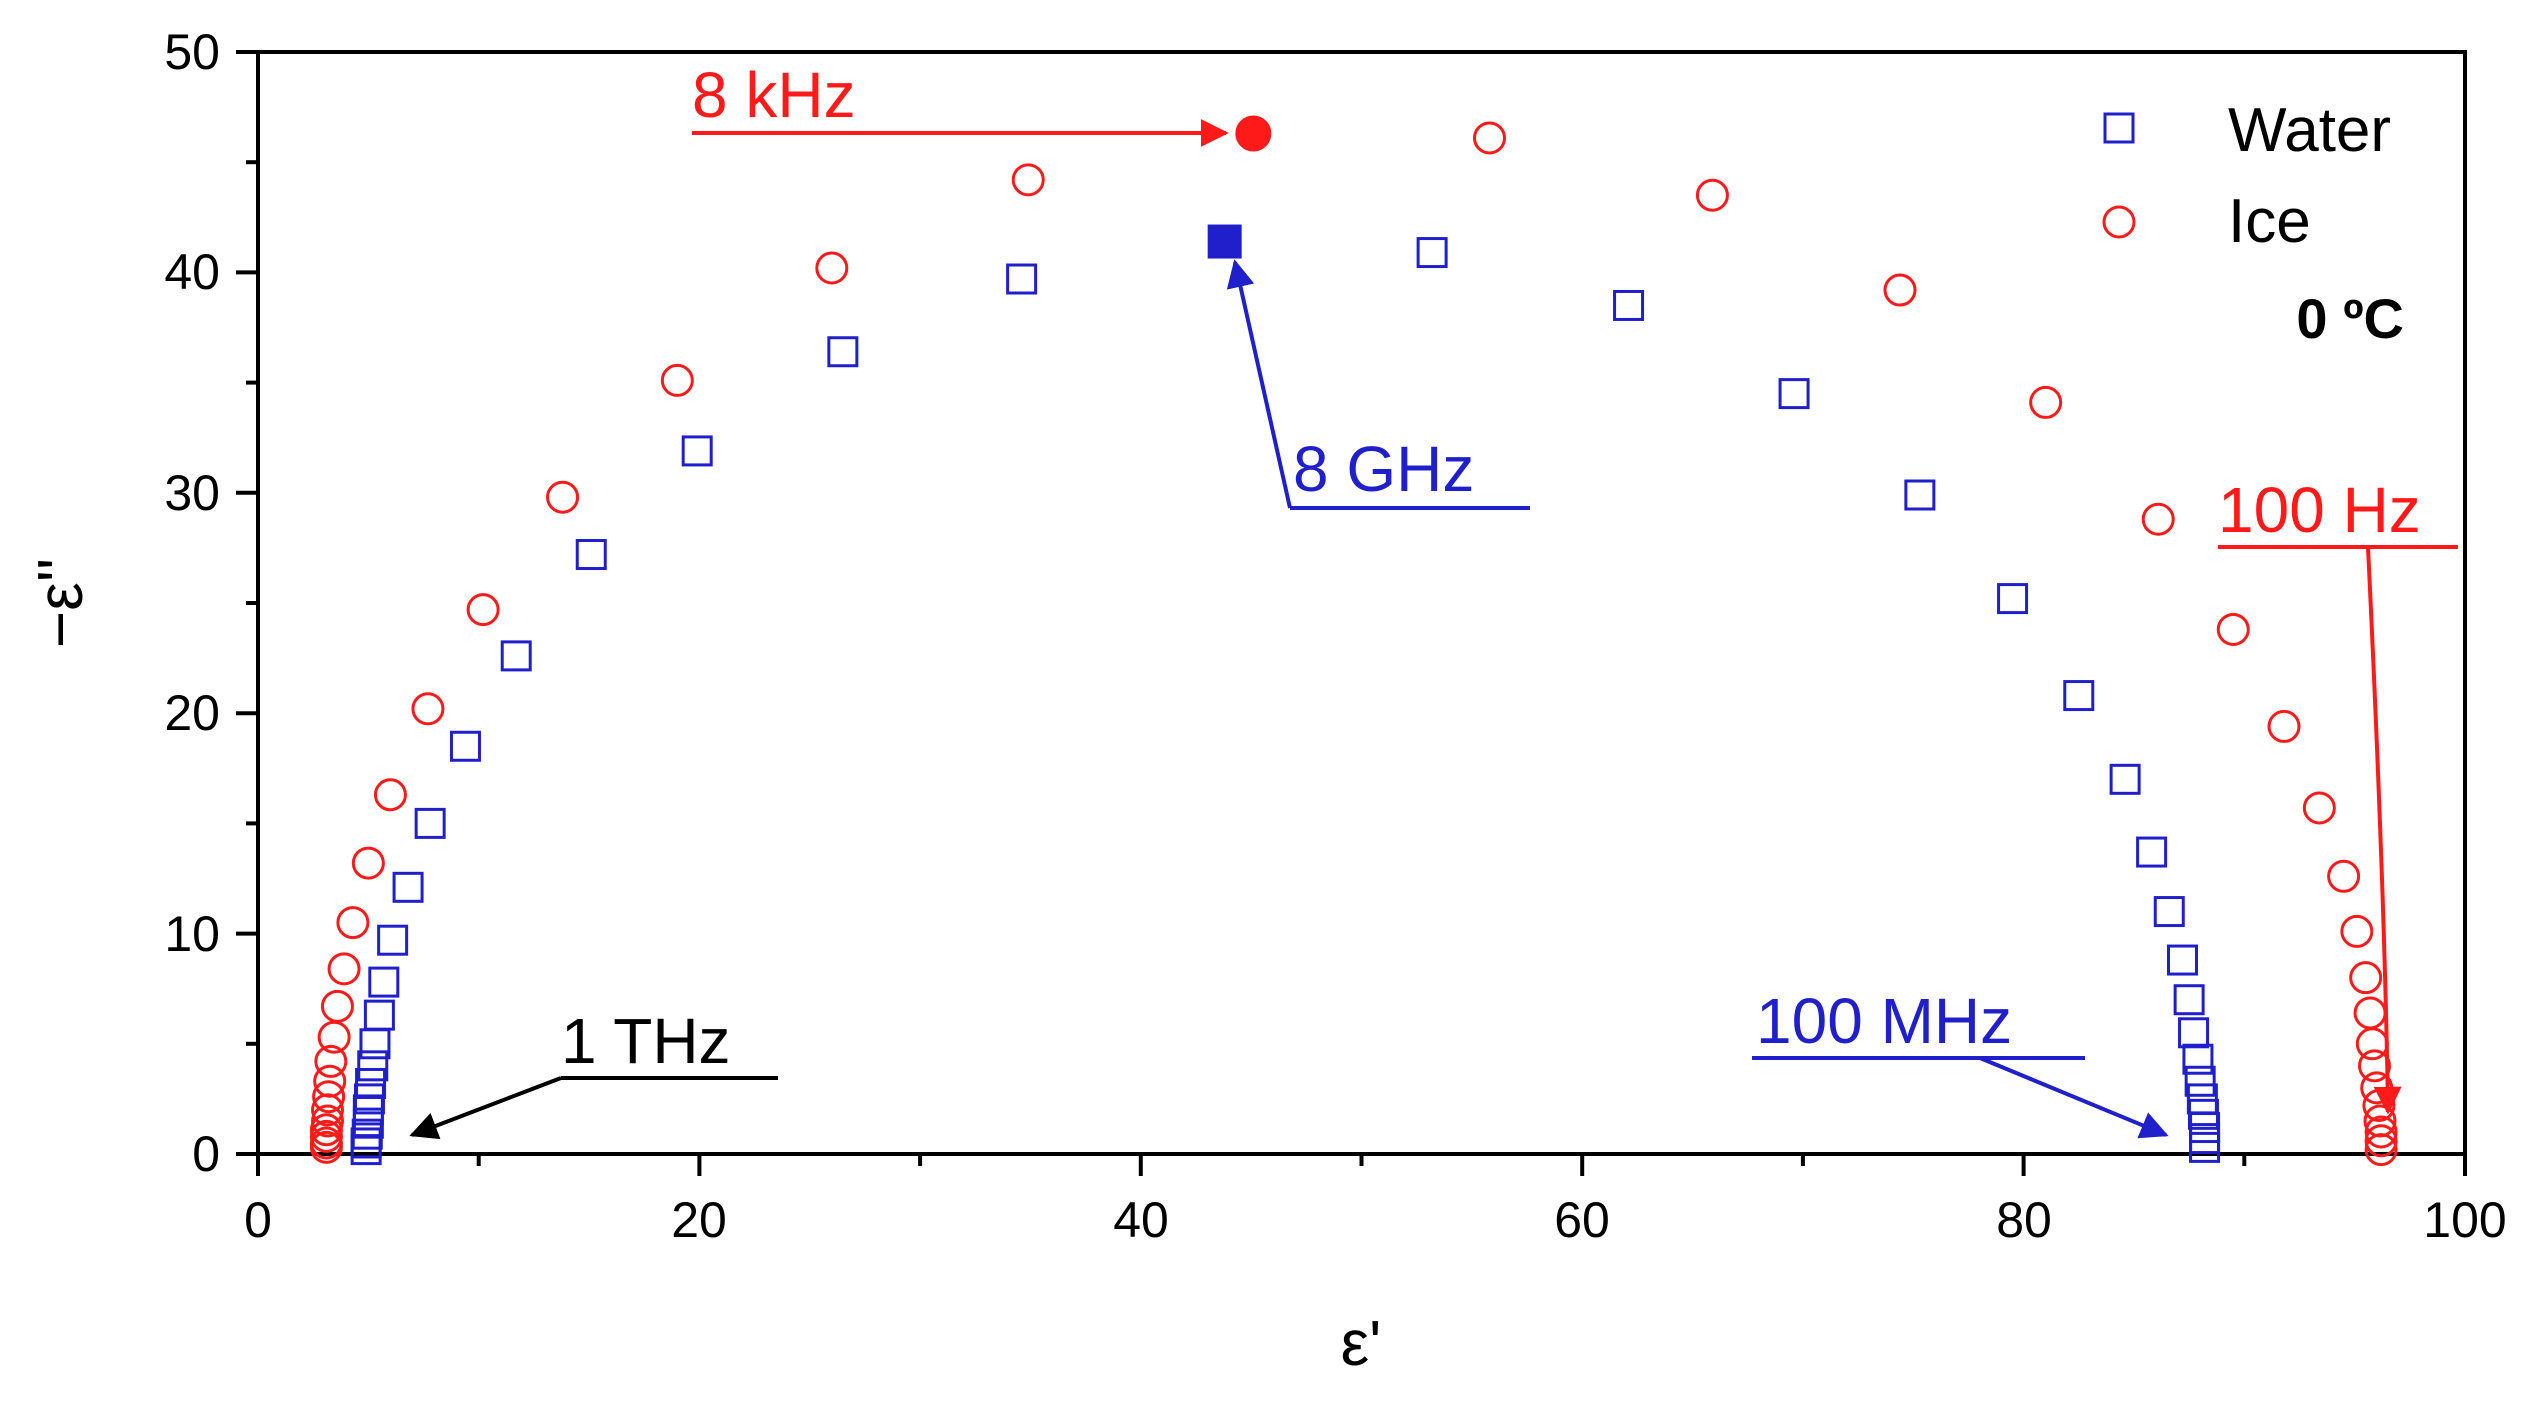  I want to click on x-axis-title: ε', so click(1361, 1343).